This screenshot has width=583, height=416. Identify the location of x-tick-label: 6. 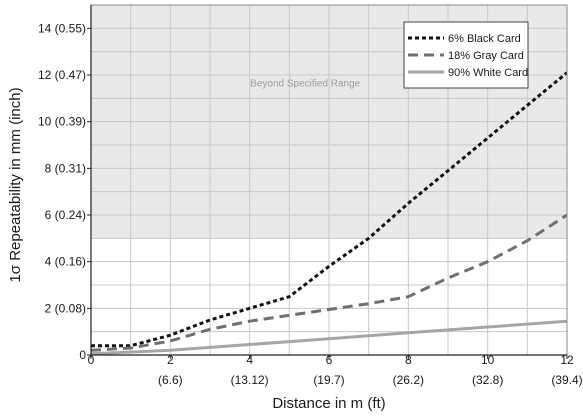
(329, 360).